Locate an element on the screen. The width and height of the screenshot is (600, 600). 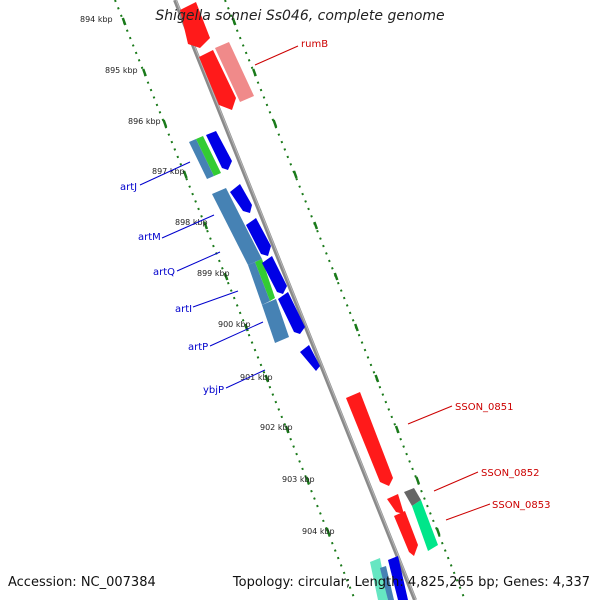
gene-artQ-block is located at coordinates (259, 283).